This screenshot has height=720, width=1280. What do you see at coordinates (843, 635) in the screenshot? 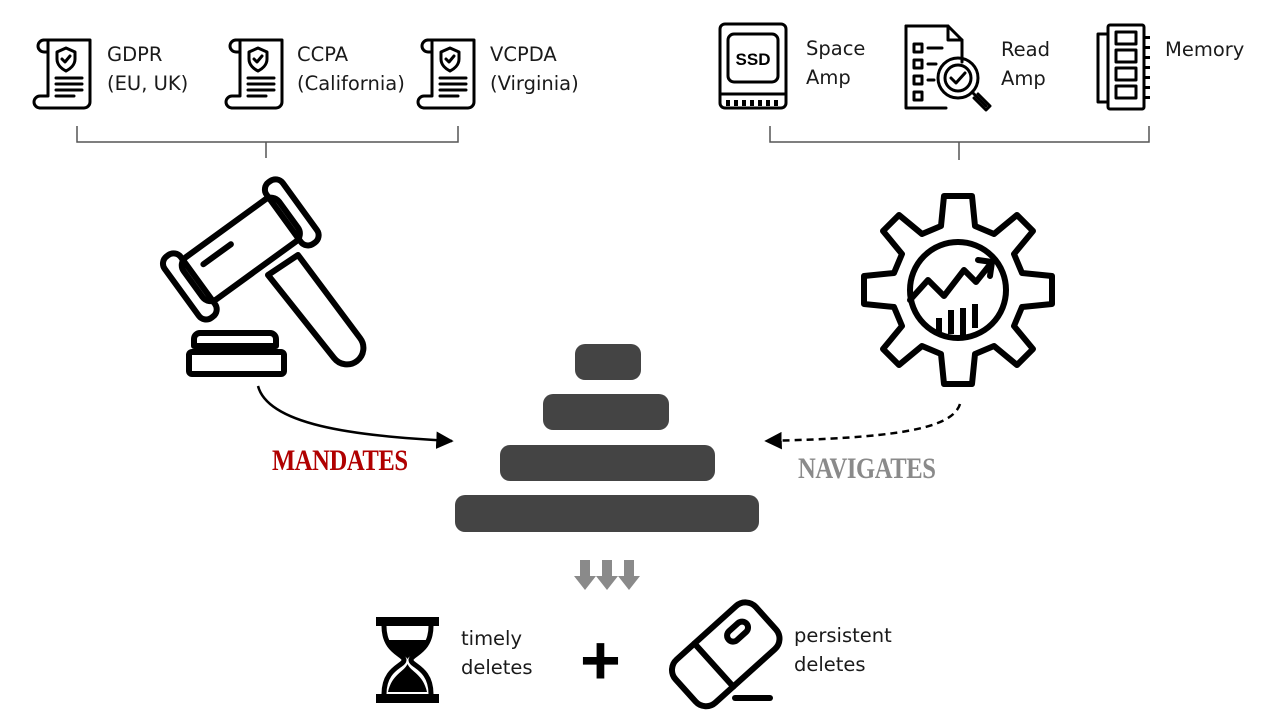
I see `outcome-line: persistent` at bounding box center [843, 635].